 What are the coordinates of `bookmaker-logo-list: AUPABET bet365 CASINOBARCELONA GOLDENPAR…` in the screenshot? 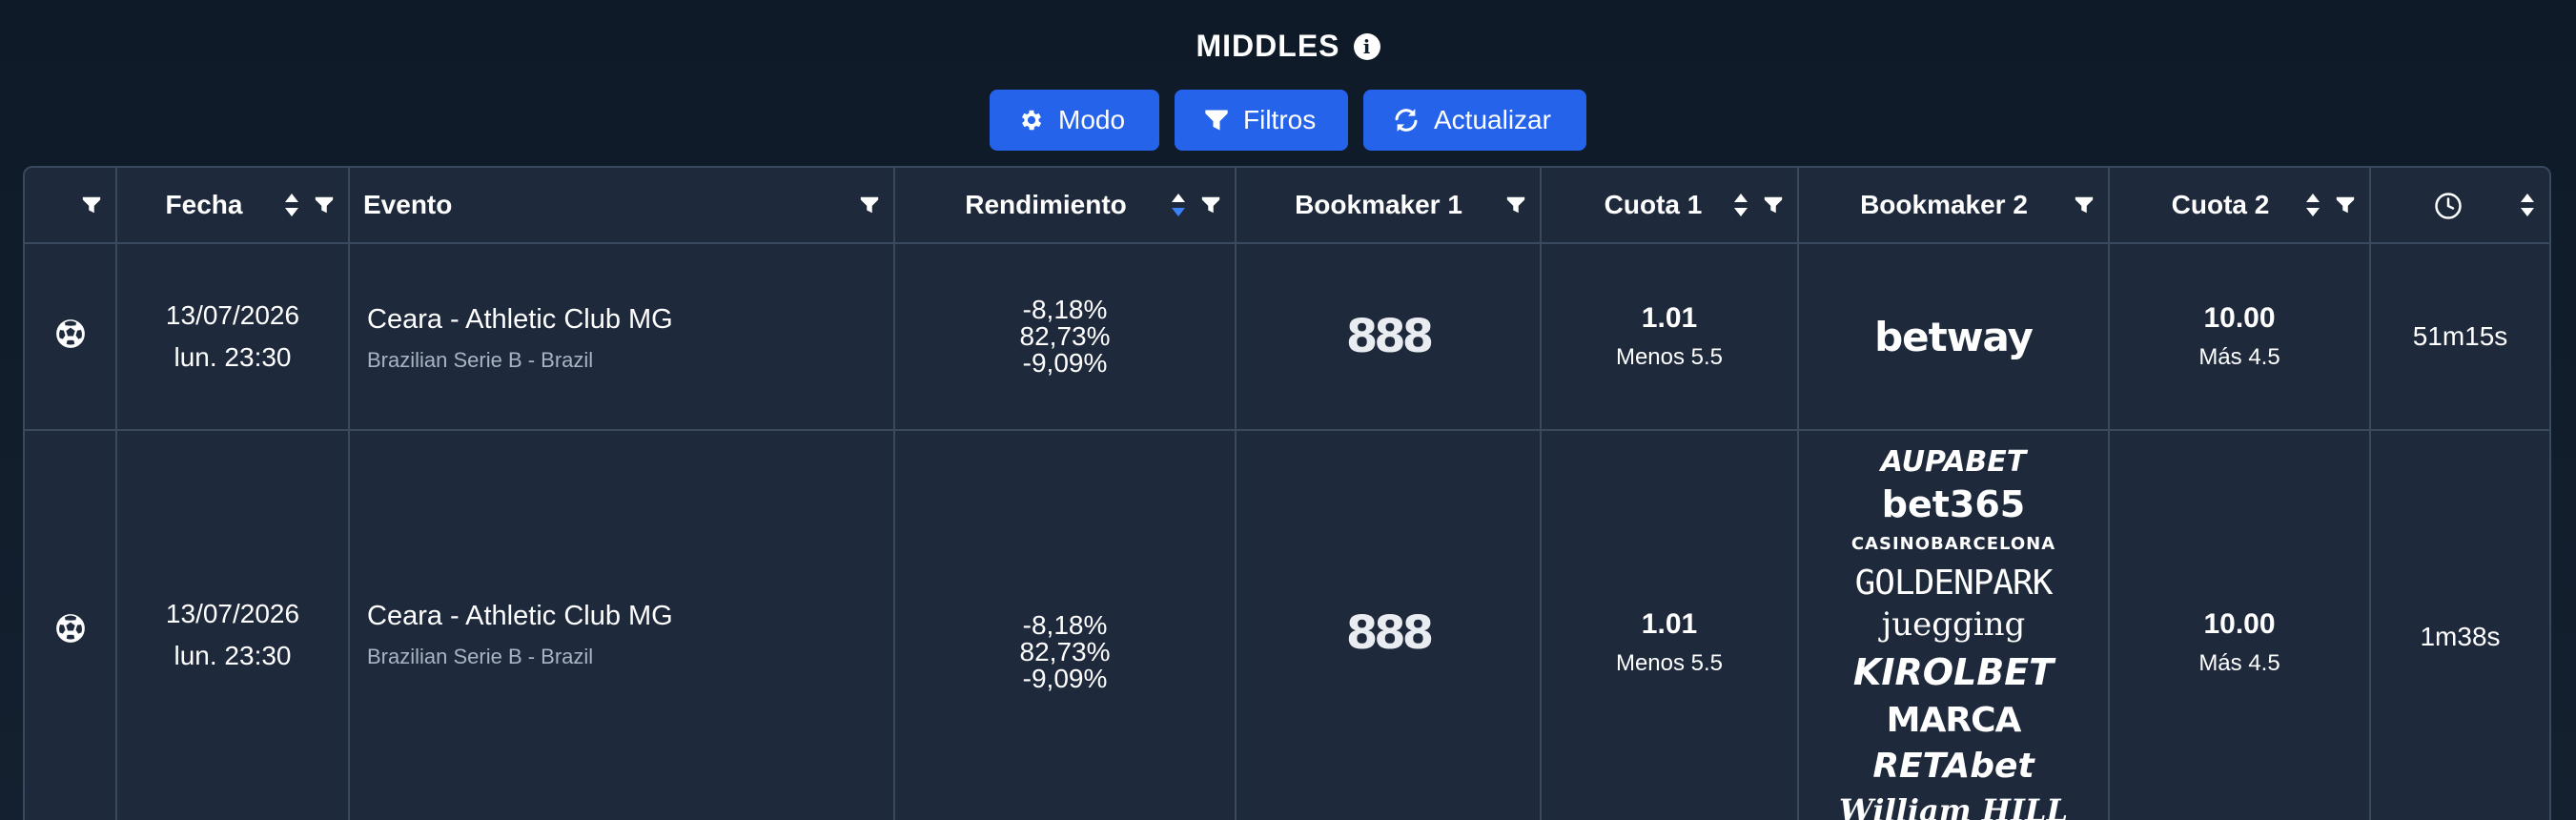 It's located at (1954, 625).